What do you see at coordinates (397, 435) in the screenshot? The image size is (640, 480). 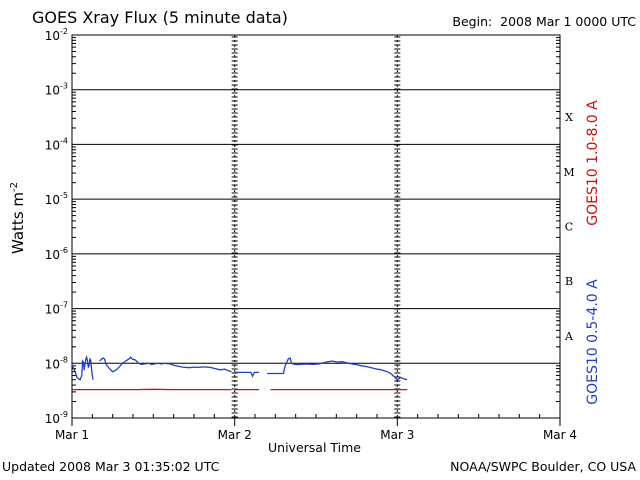 I see `x-tick-label: Mar 3` at bounding box center [397, 435].